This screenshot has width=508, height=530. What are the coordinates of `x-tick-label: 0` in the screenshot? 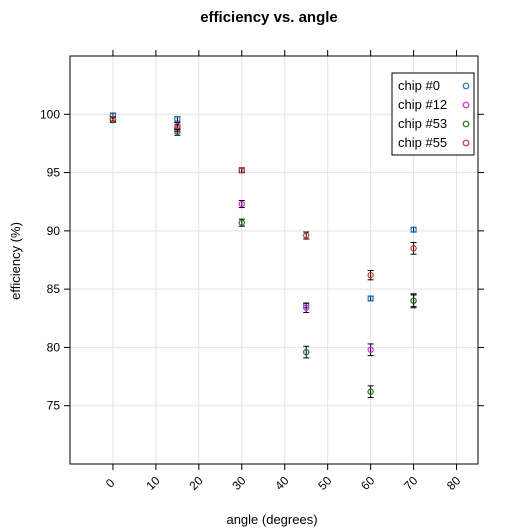 It's located at (110, 483).